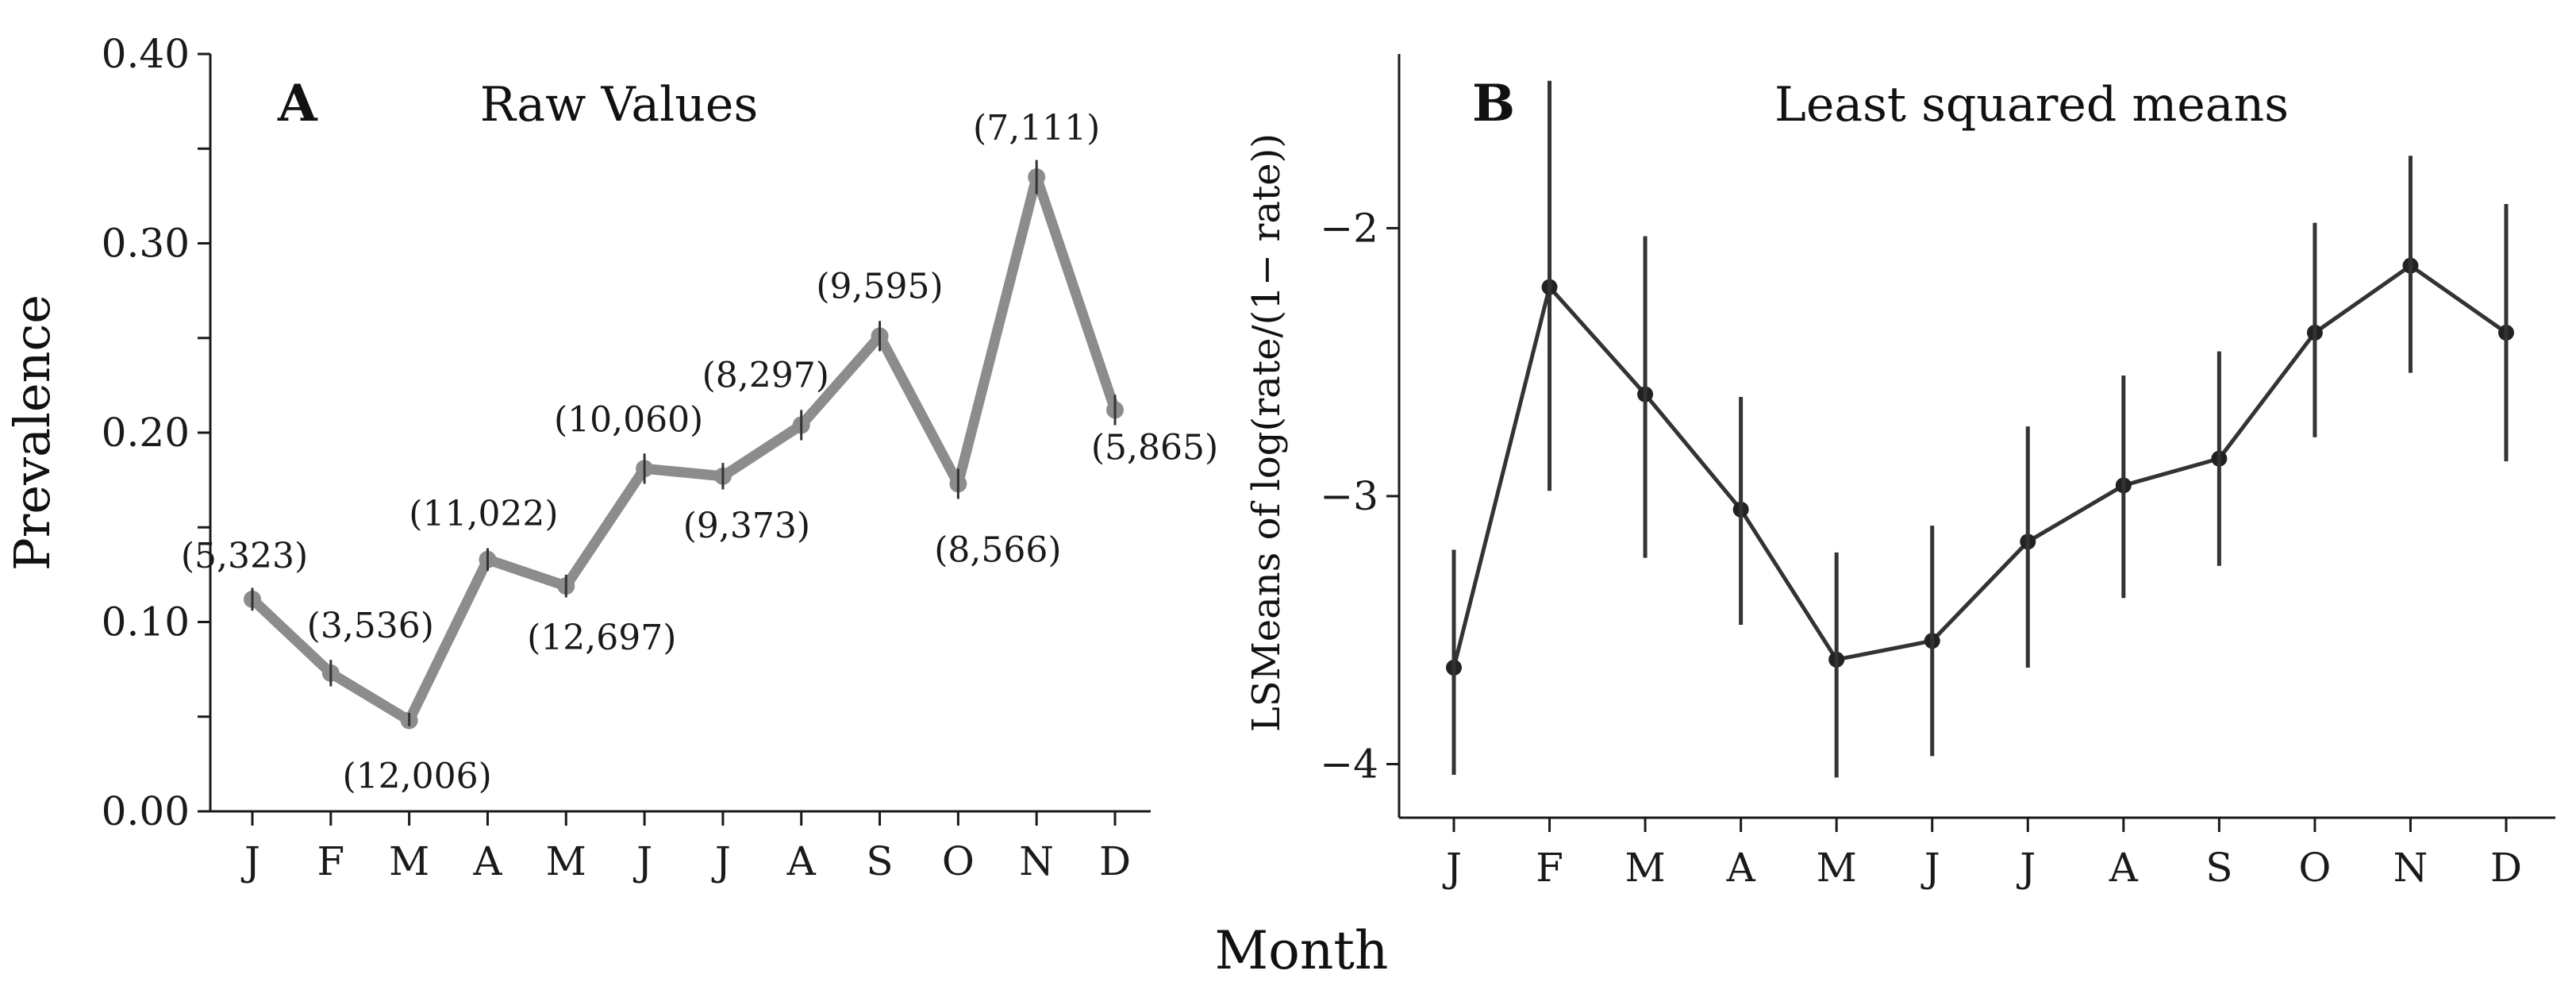  What do you see at coordinates (146, 433) in the screenshot?
I see `panel-a-y-tick-label: 0.20` at bounding box center [146, 433].